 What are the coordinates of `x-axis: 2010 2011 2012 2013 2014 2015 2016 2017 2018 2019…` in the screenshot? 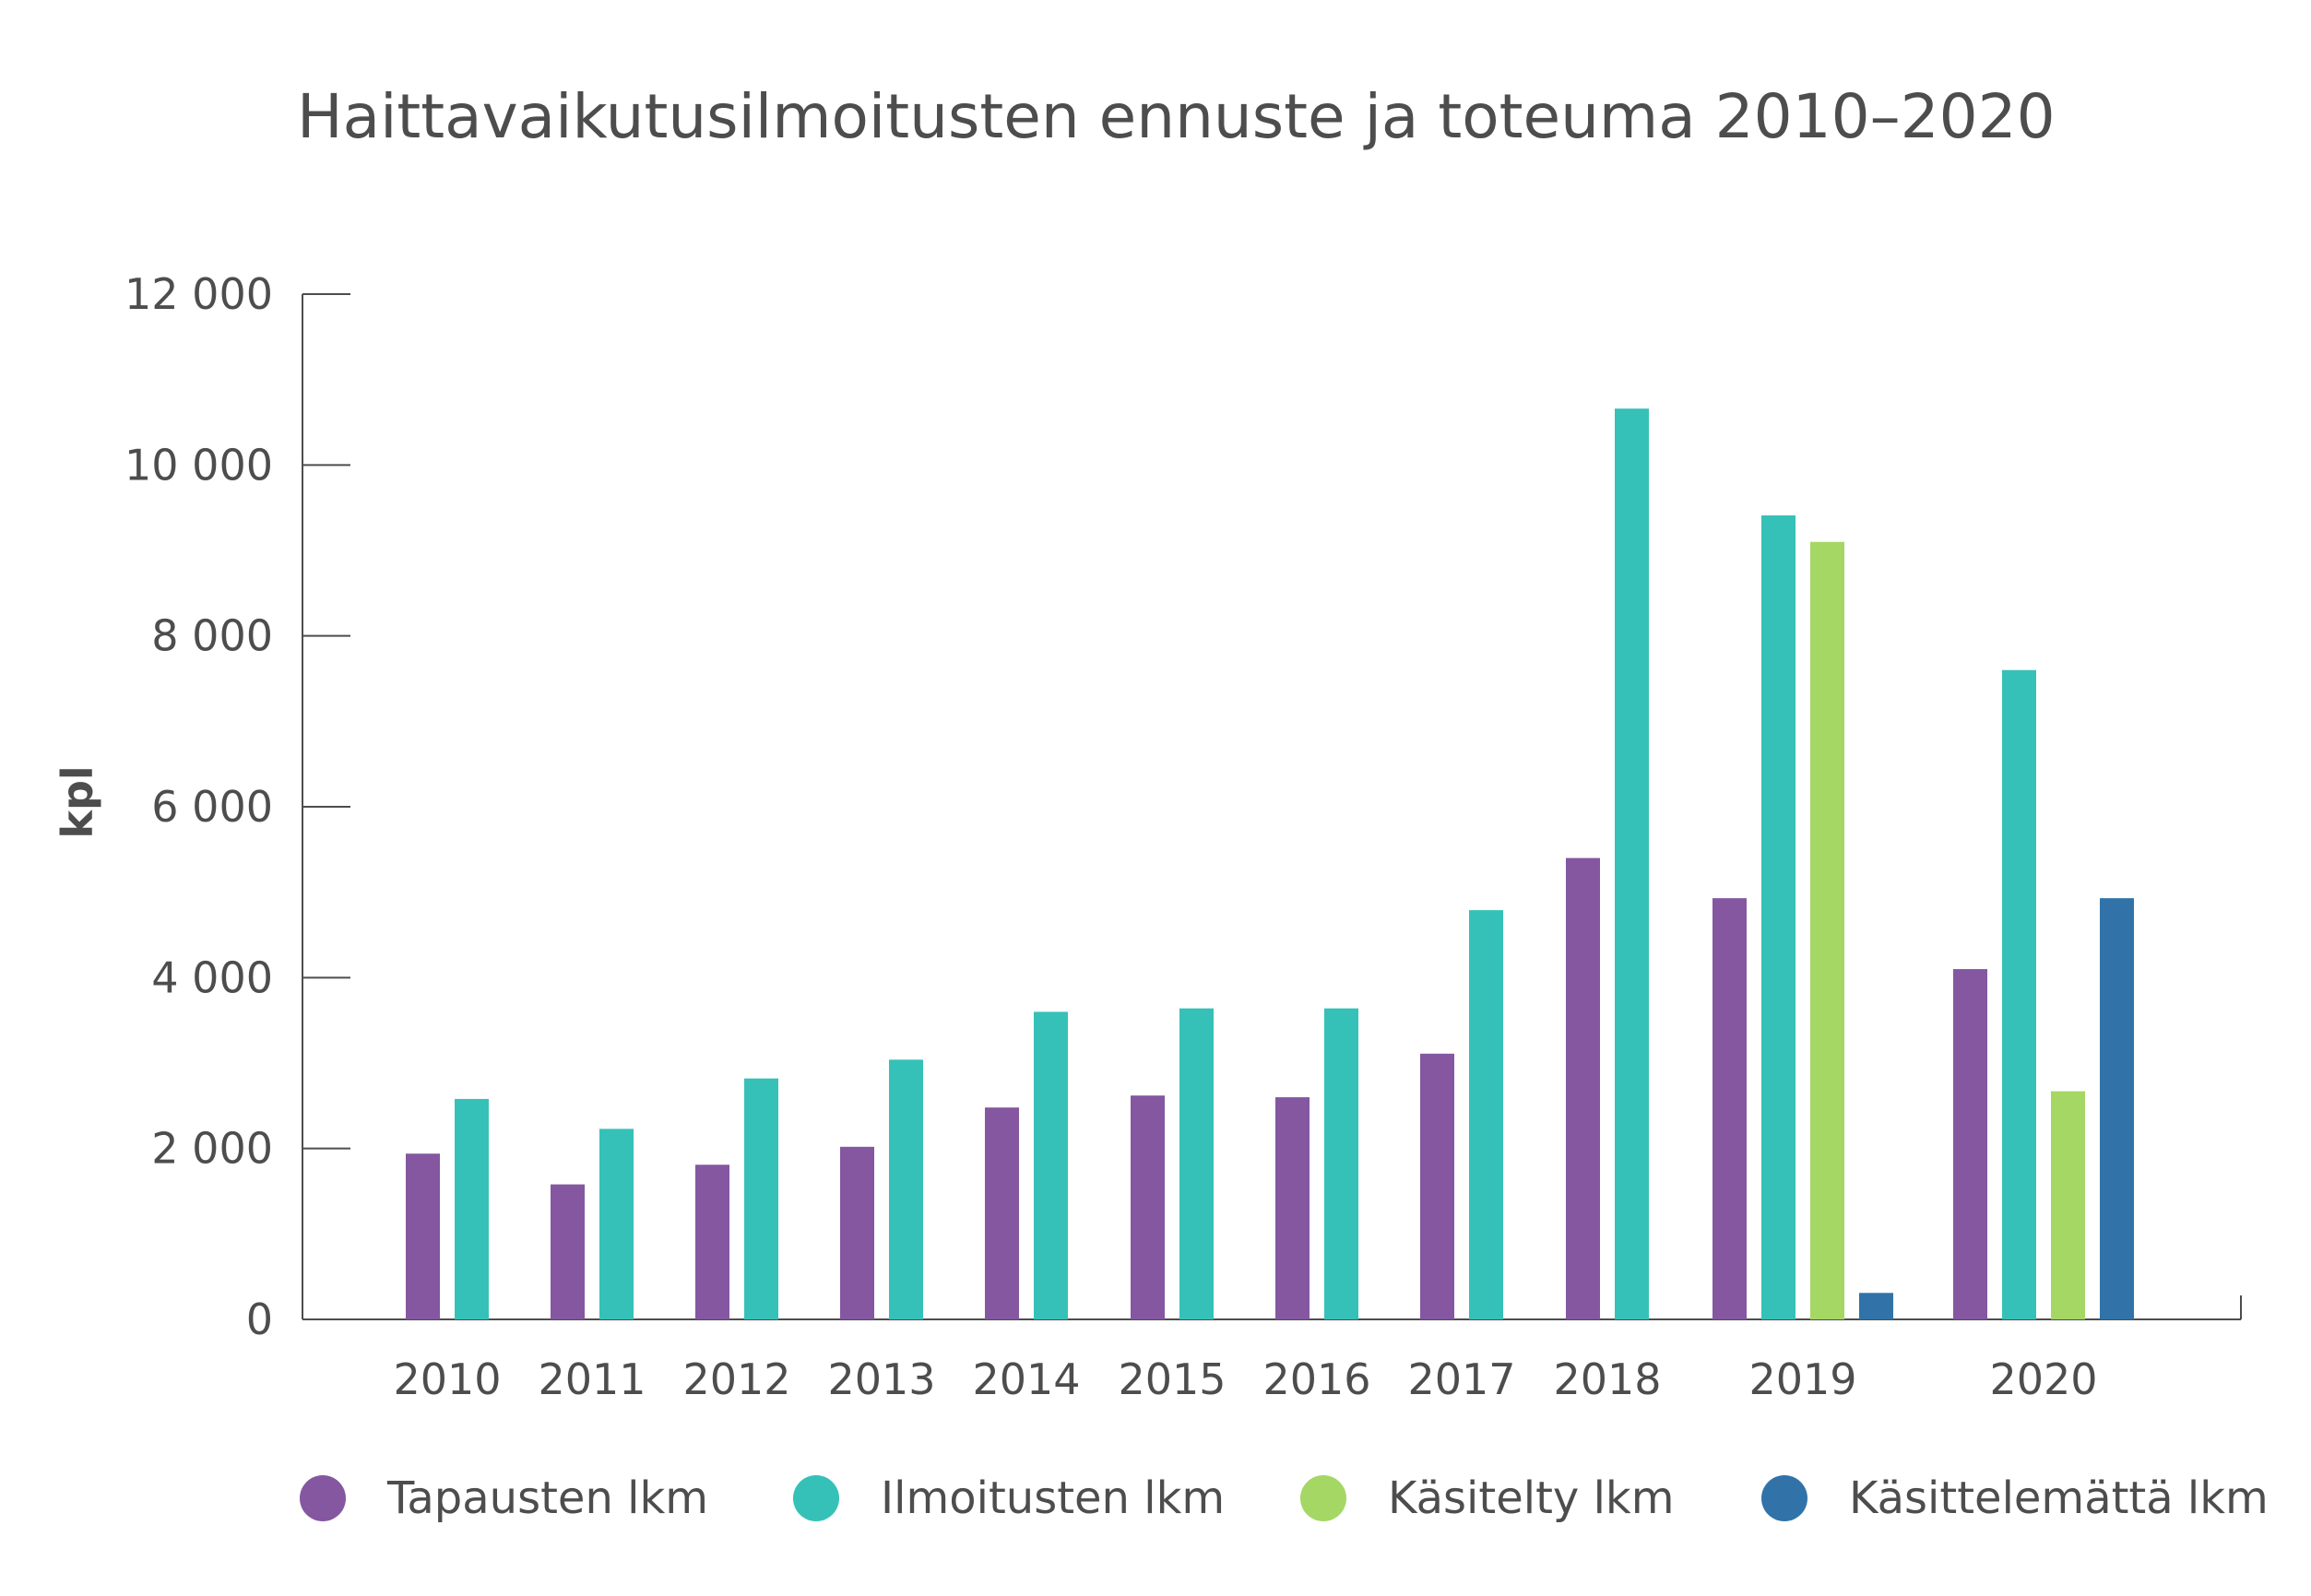 It's located at (1272, 1349).